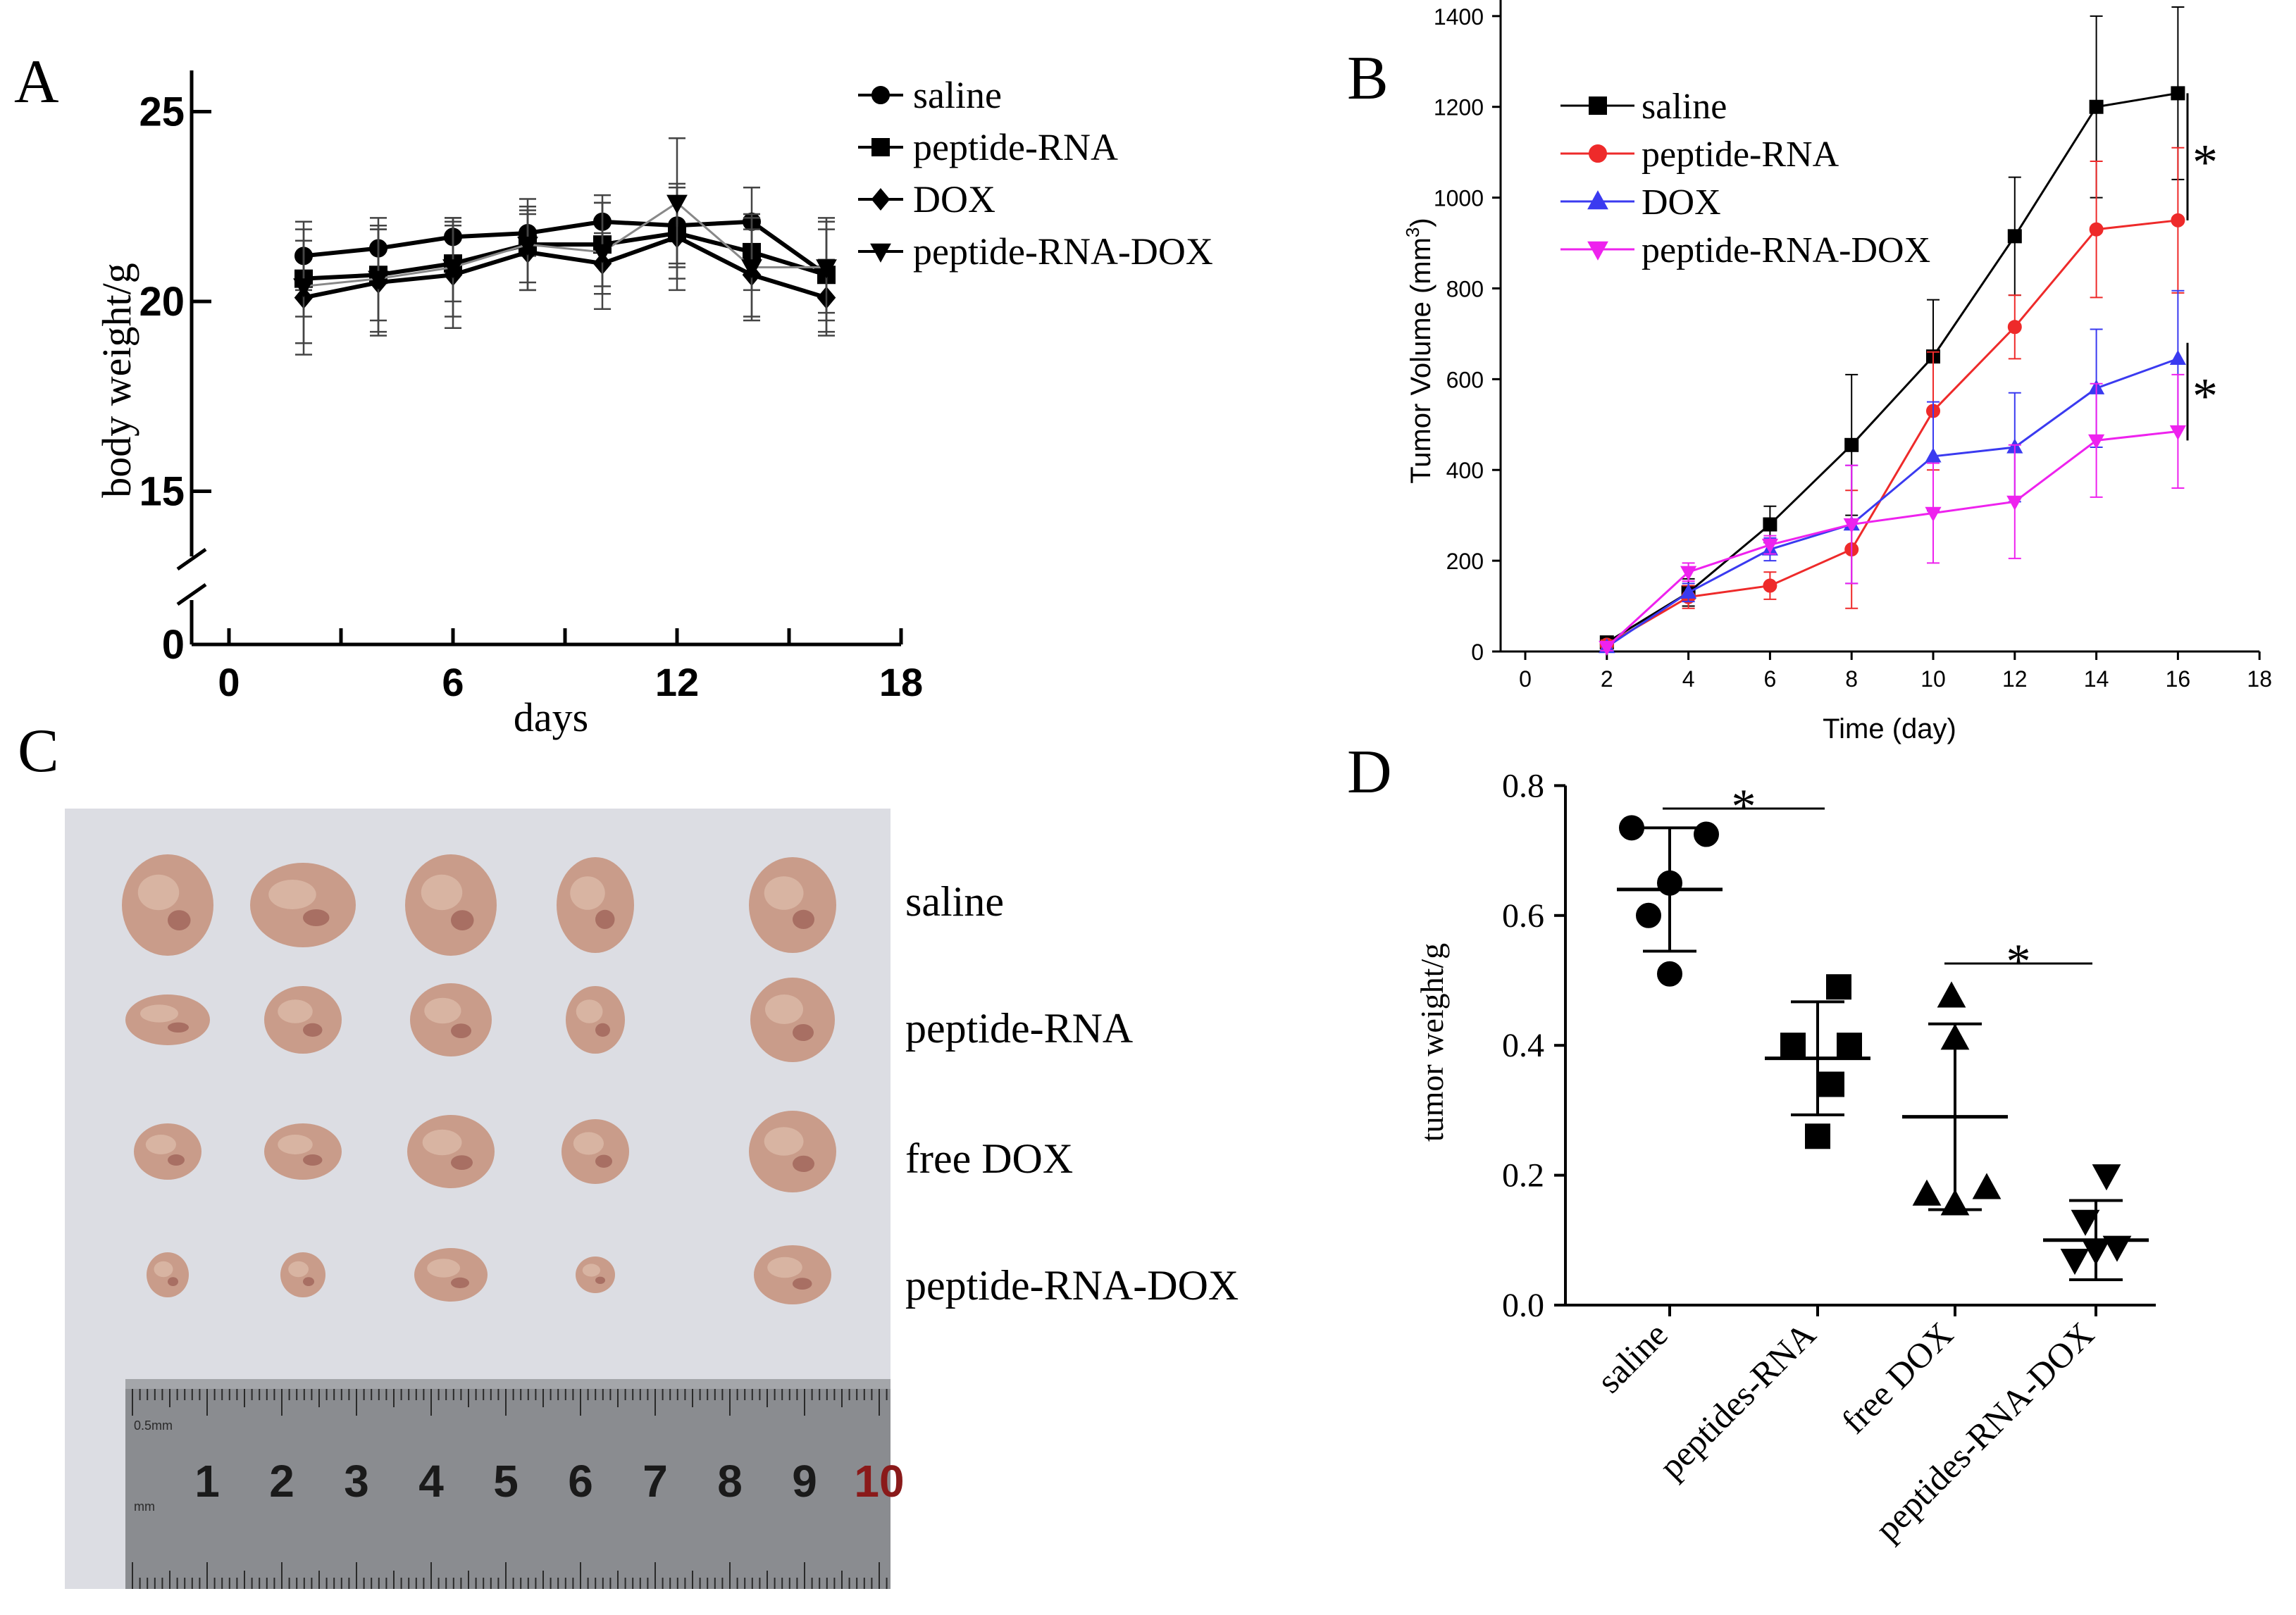 The width and height of the screenshot is (2296, 1615). Describe the element at coordinates (1745, 179) in the screenshot. I see `legend-b: saline peptide-RNA DOX peptide-RNA-DOX` at that location.